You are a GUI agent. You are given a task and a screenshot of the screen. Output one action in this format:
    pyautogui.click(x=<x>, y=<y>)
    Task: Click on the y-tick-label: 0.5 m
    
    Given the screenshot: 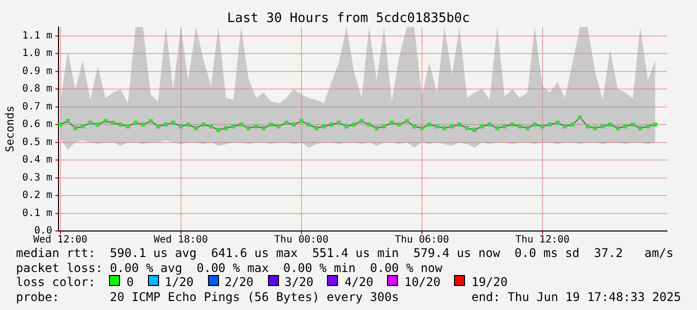 What is the action you would take?
    pyautogui.click(x=37, y=142)
    